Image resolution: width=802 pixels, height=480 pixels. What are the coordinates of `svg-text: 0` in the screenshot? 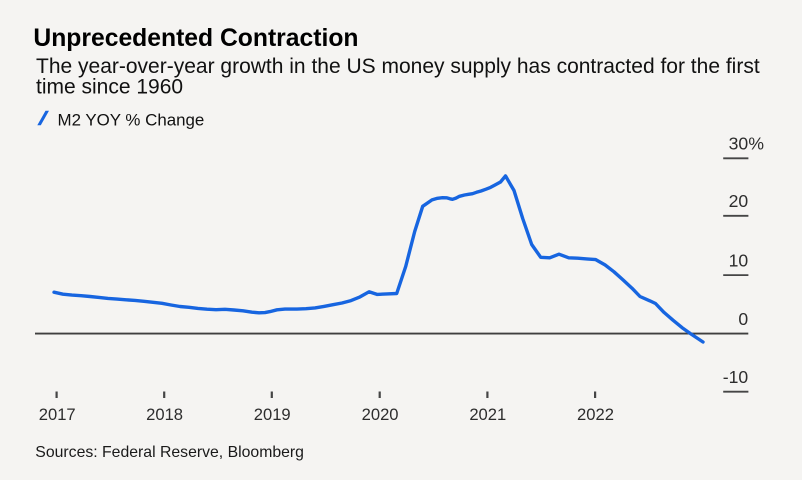 It's located at (743, 319).